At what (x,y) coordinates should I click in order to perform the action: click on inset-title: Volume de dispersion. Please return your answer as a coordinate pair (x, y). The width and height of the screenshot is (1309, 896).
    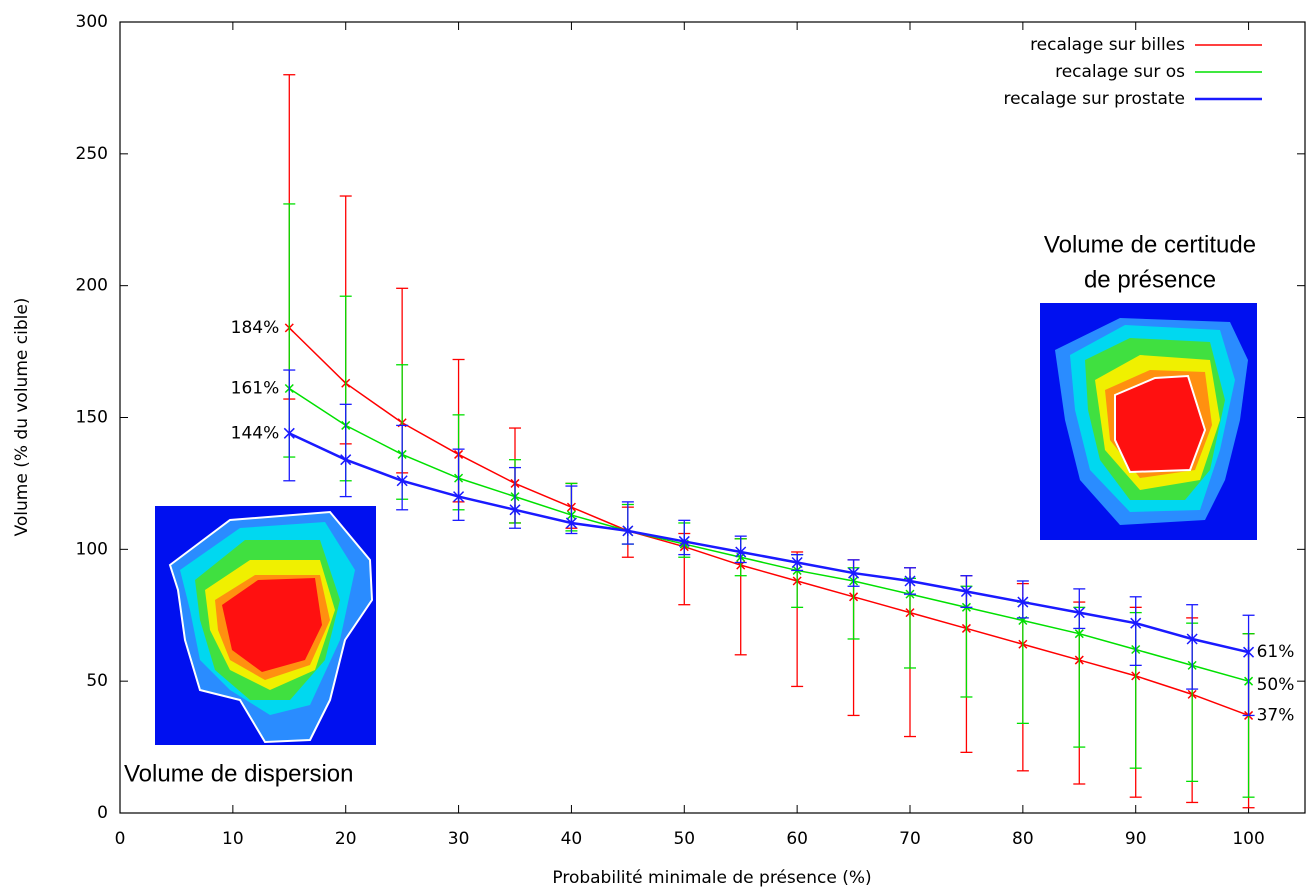
    Looking at the image, I should click on (238, 773).